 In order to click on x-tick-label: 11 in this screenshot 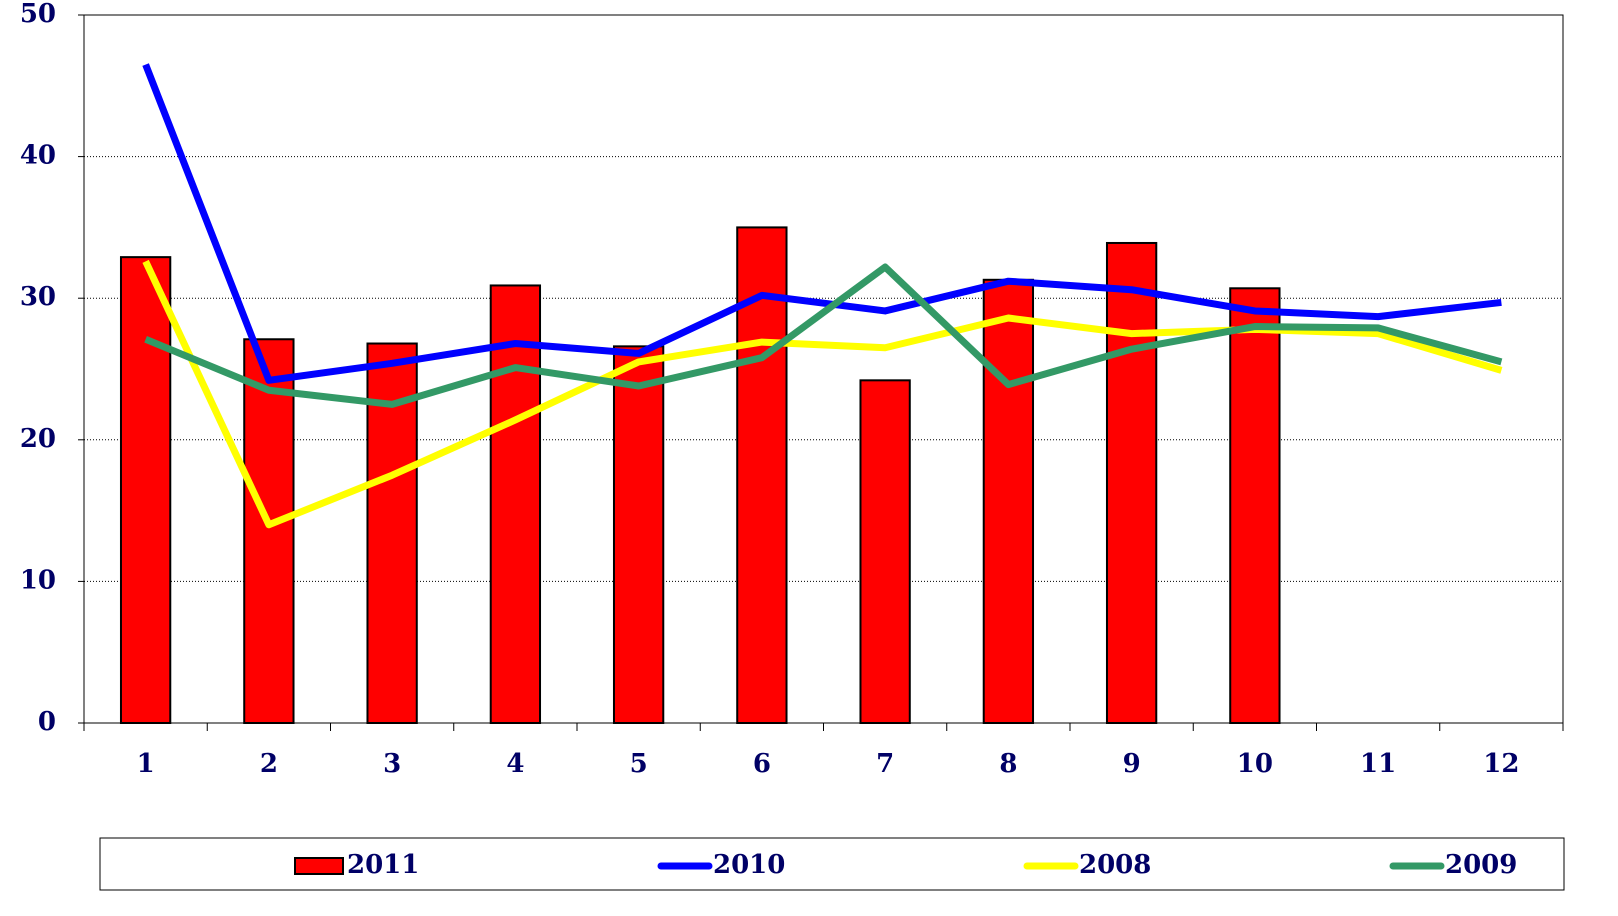, I will do `click(1378, 764)`.